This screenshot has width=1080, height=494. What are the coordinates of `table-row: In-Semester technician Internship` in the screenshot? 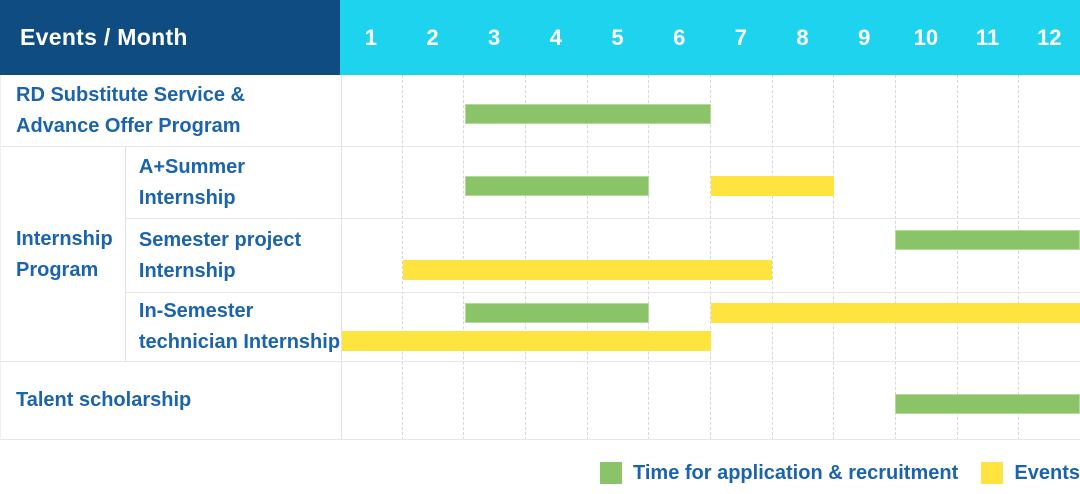 It's located at (540, 327).